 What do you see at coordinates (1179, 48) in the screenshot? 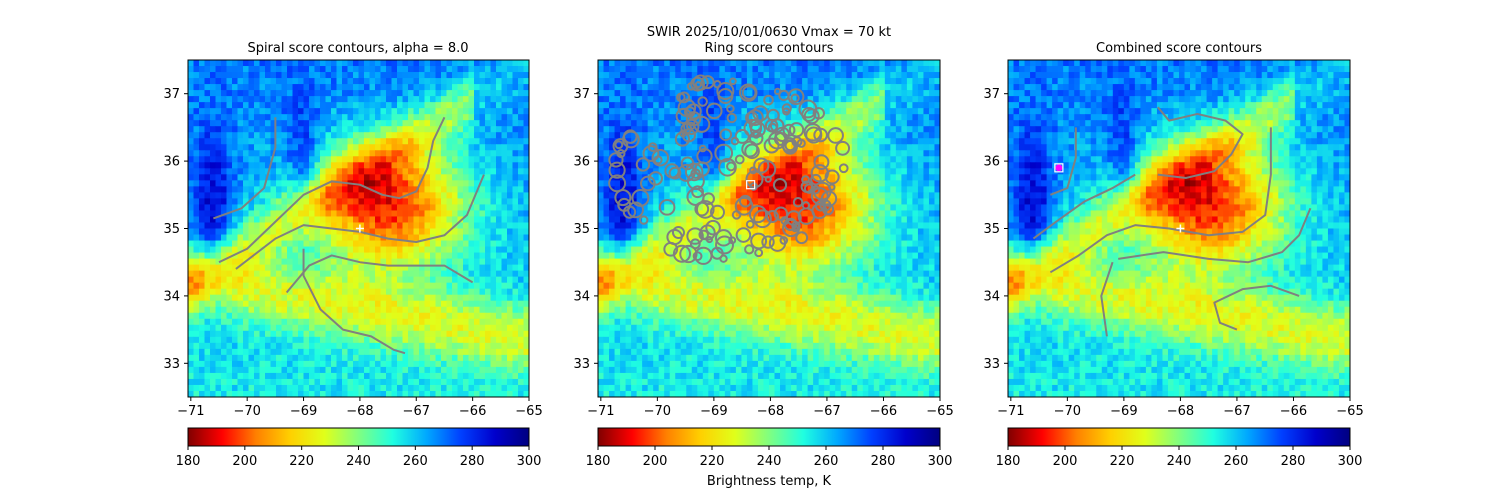
I see `panel-title: Combined score contours` at bounding box center [1179, 48].